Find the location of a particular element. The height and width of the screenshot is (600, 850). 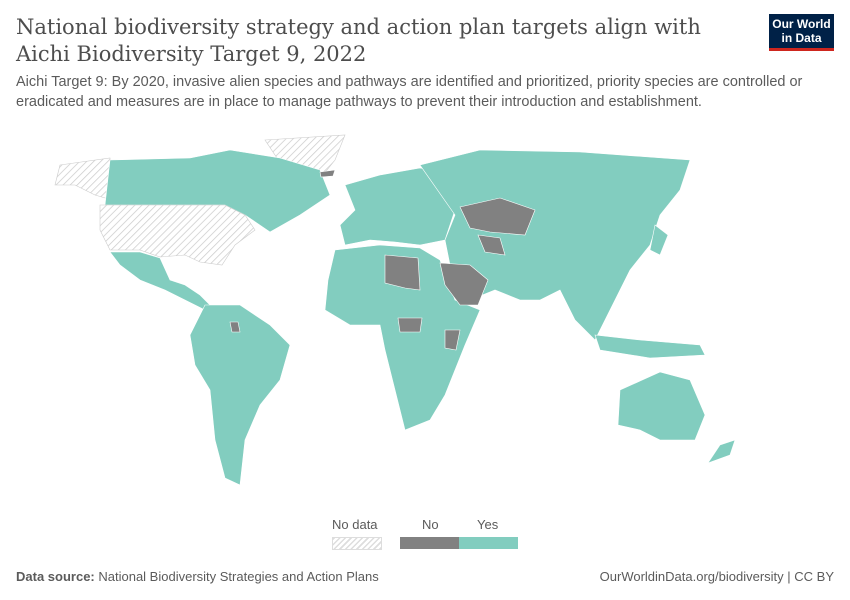

new-zealand-yes is located at coordinates (721, 451).